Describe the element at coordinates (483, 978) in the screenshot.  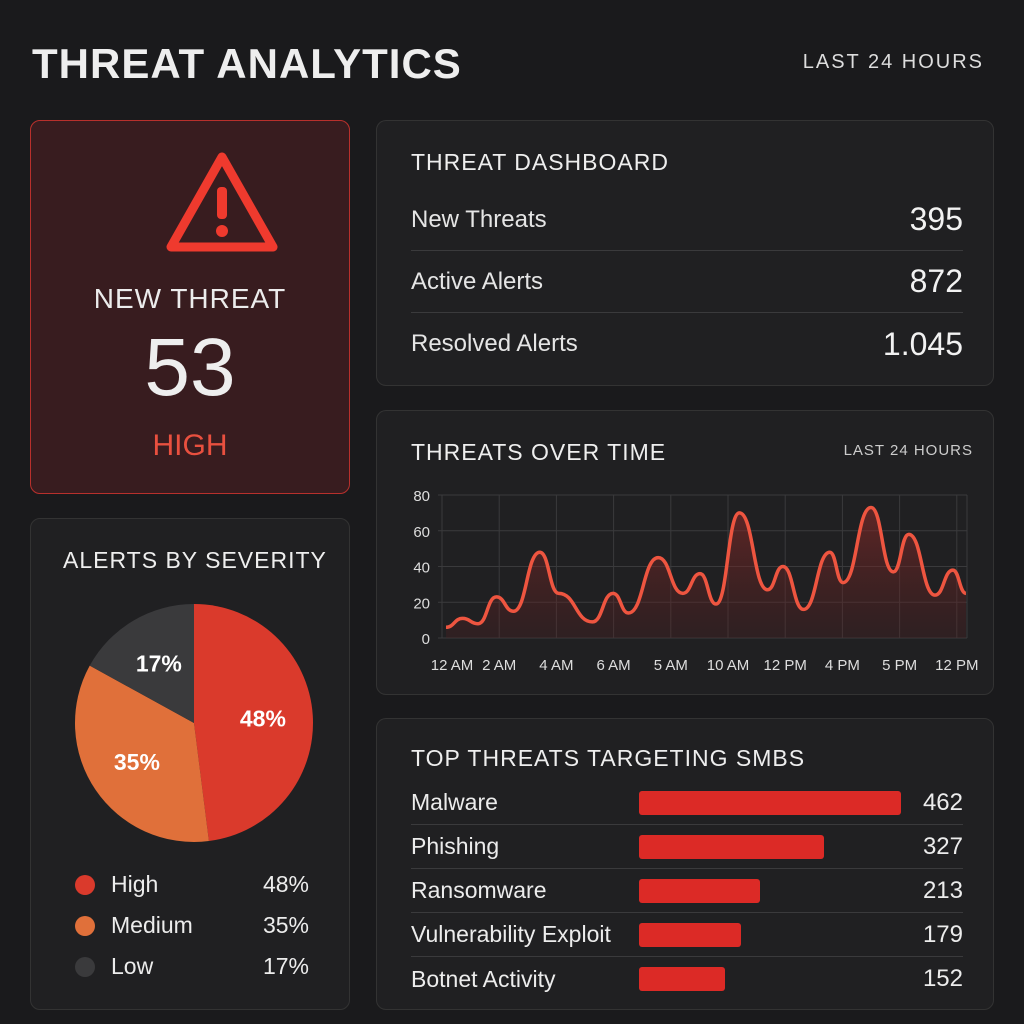
I see `threat-label: Botnet Activity` at that location.